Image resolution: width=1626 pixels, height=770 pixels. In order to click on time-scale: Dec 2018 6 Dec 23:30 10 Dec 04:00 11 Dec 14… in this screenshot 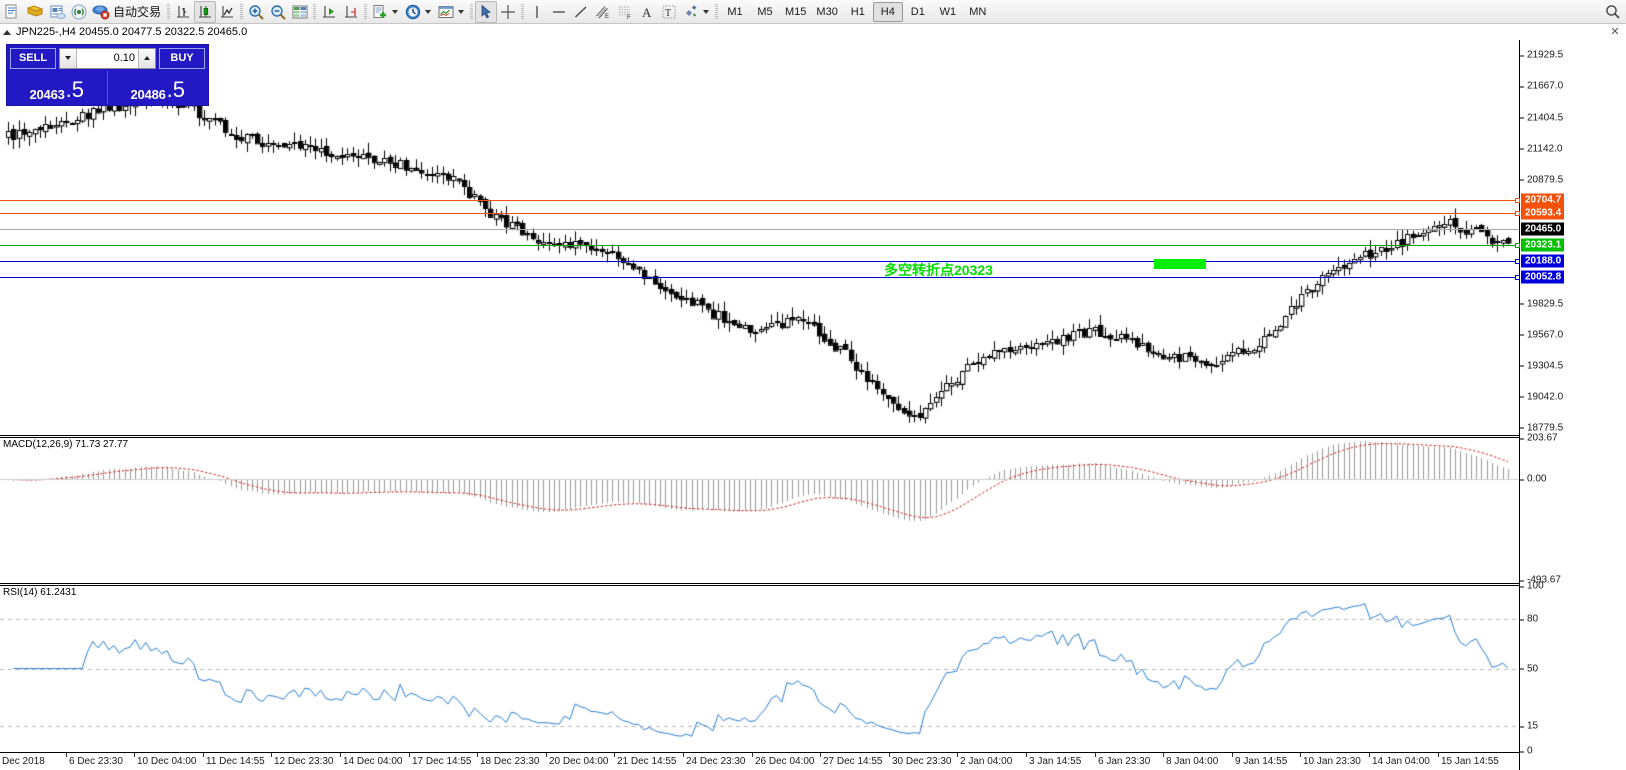, I will do `click(759, 761)`.